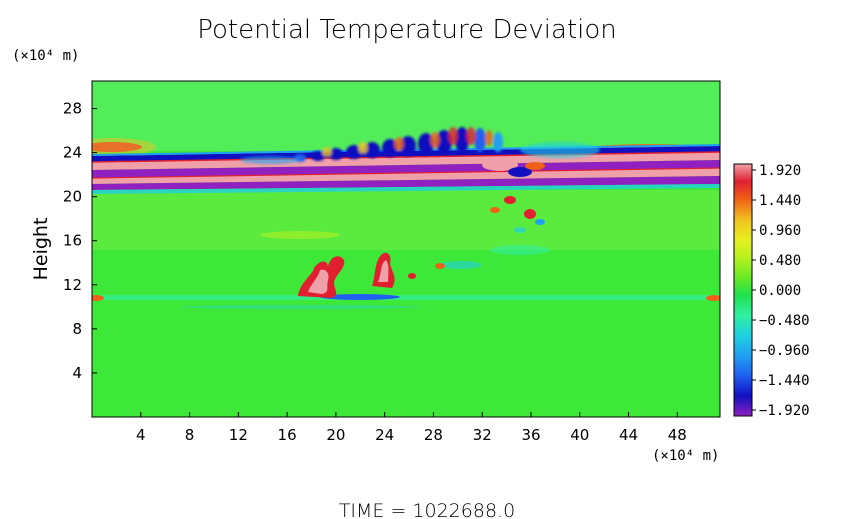 This screenshot has height=519, width=854. What do you see at coordinates (321, 277) in the screenshot?
I see `convective-cell-left` at bounding box center [321, 277].